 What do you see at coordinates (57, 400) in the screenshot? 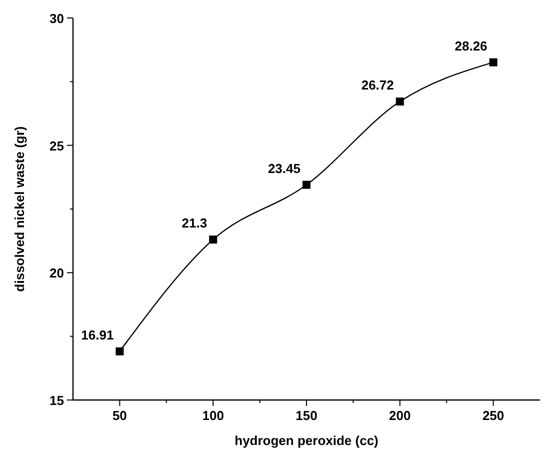
I see `y-tick-label: 15` at bounding box center [57, 400].